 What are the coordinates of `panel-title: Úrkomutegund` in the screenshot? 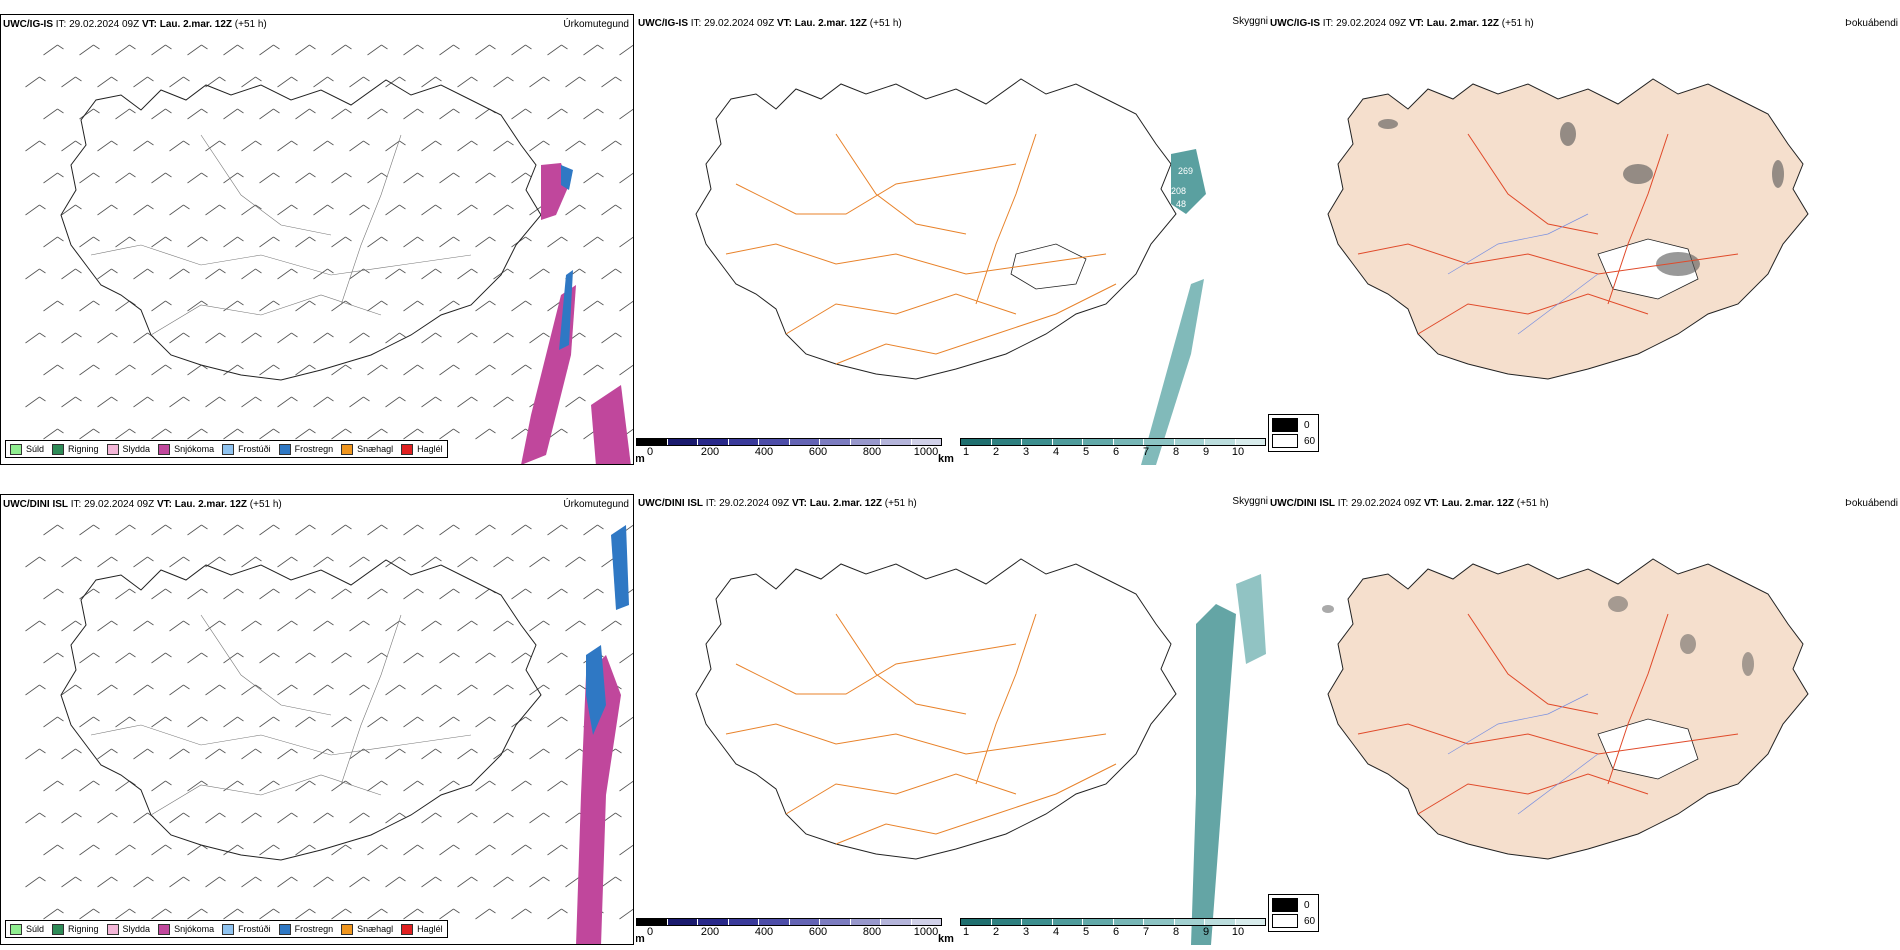 It's located at (596, 24).